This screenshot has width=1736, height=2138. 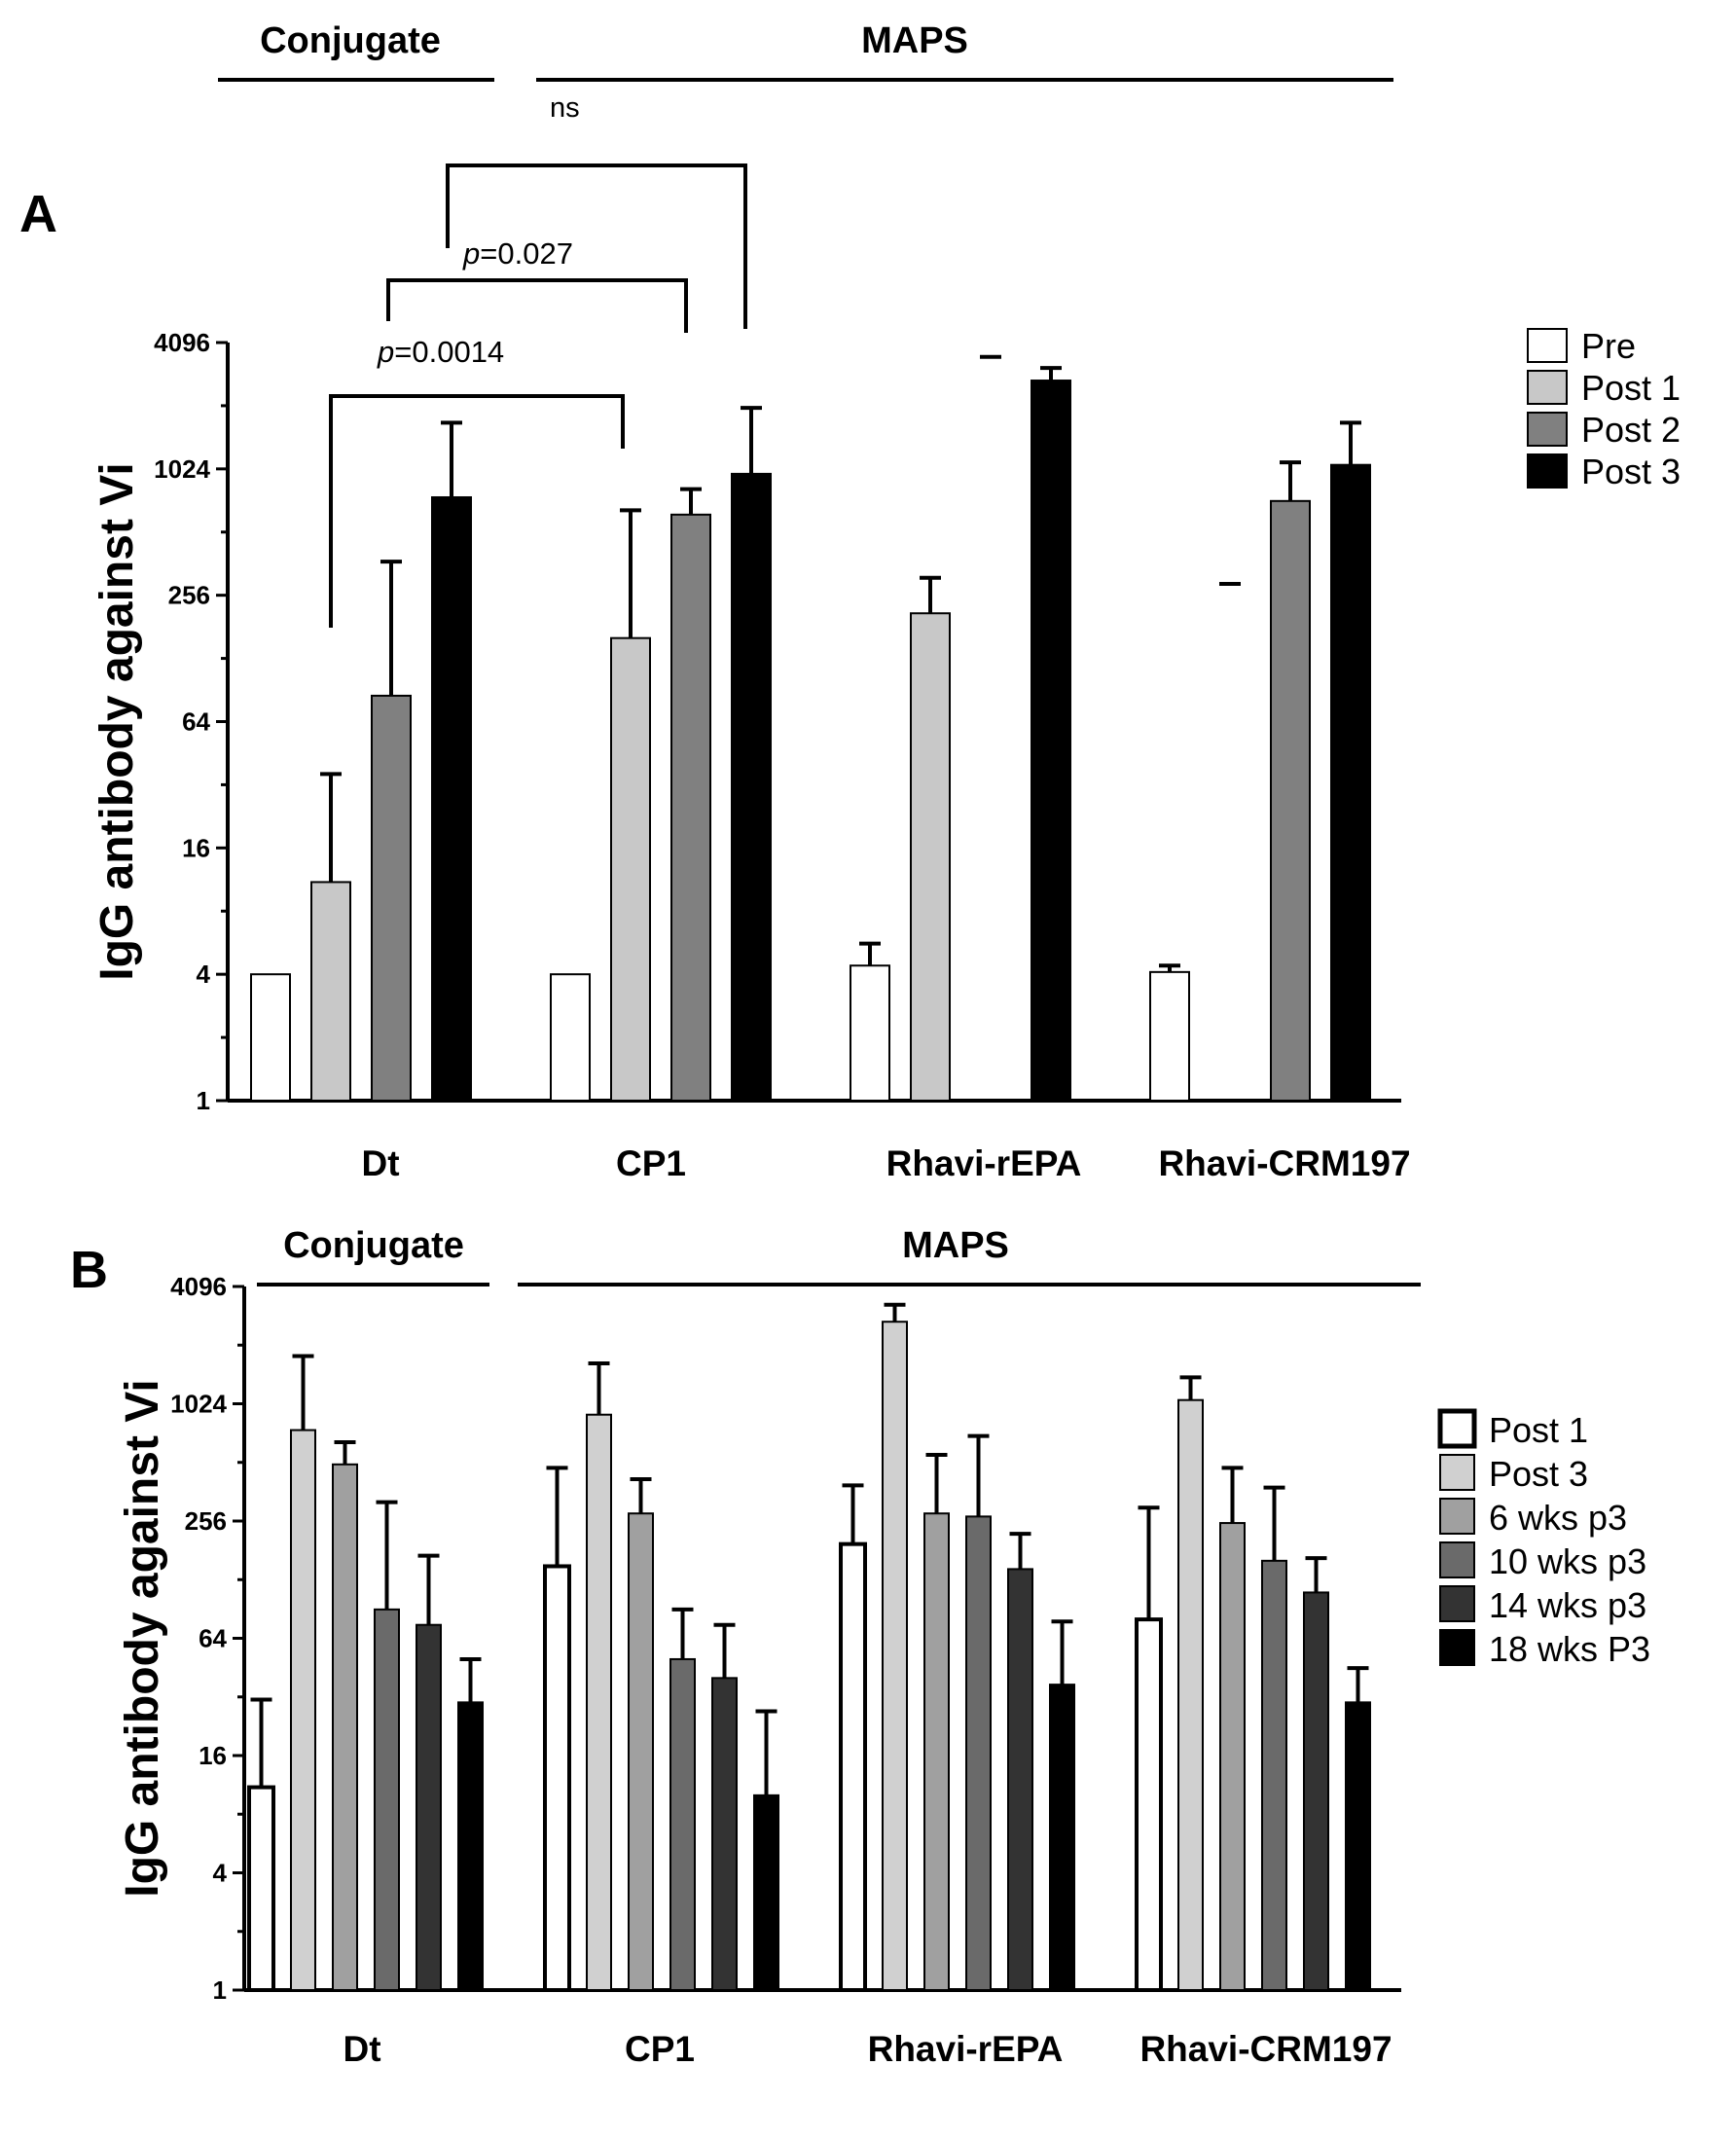 I want to click on panel-b-legend-label-18-wks-p3: 18 wks P3, so click(x=1570, y=1649).